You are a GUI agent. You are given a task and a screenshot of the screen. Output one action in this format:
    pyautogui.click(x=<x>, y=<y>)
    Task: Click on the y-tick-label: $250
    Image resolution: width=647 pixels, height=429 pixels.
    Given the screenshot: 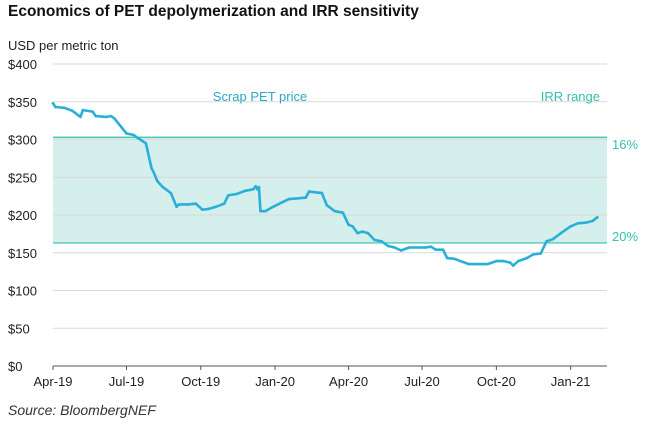 What is the action you would take?
    pyautogui.click(x=22, y=177)
    